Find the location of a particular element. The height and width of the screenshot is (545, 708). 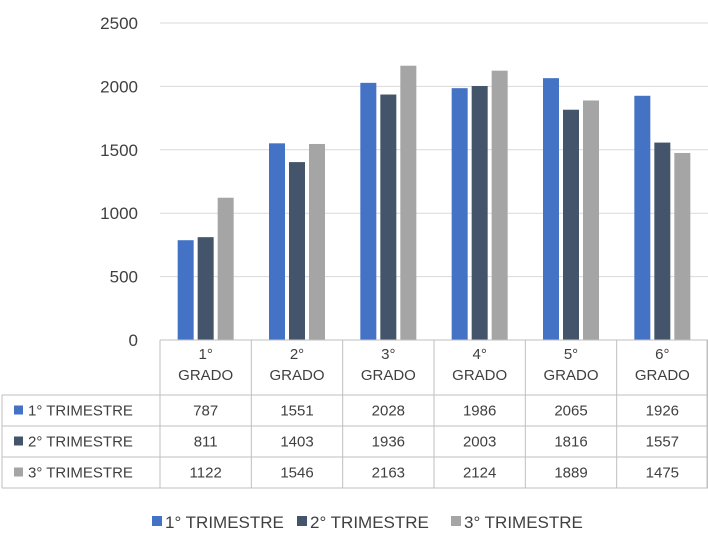

y-tick-label: 2000 is located at coordinates (119, 86).